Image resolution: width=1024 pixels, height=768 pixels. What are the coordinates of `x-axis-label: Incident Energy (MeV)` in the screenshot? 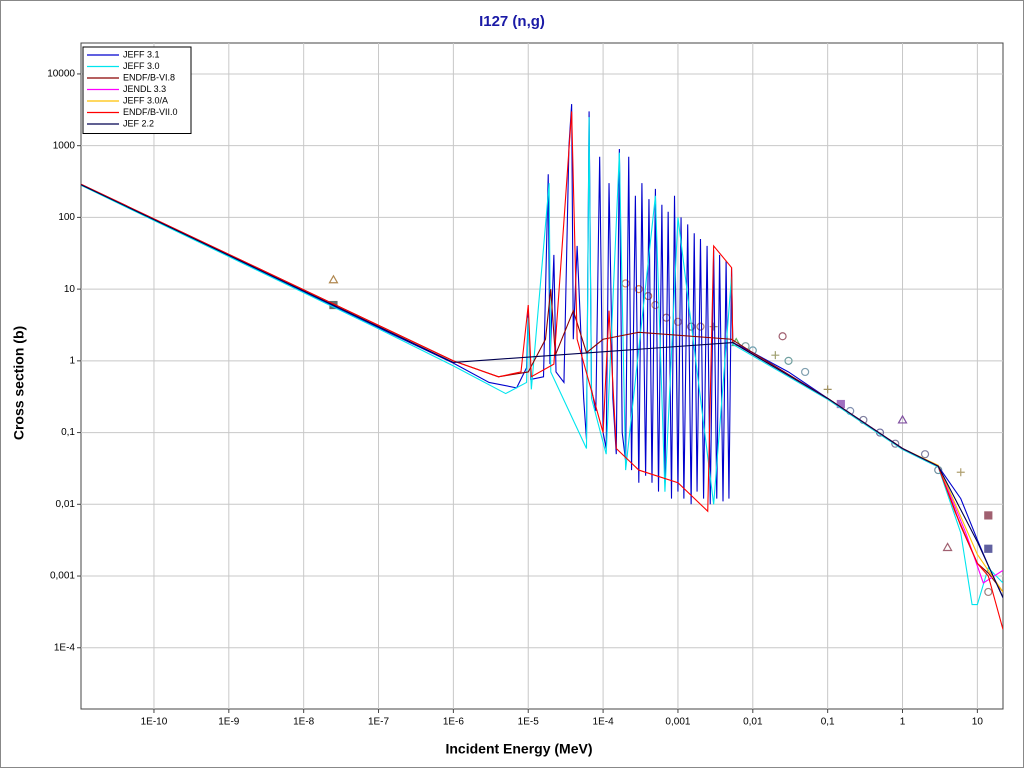 It's located at (518, 749).